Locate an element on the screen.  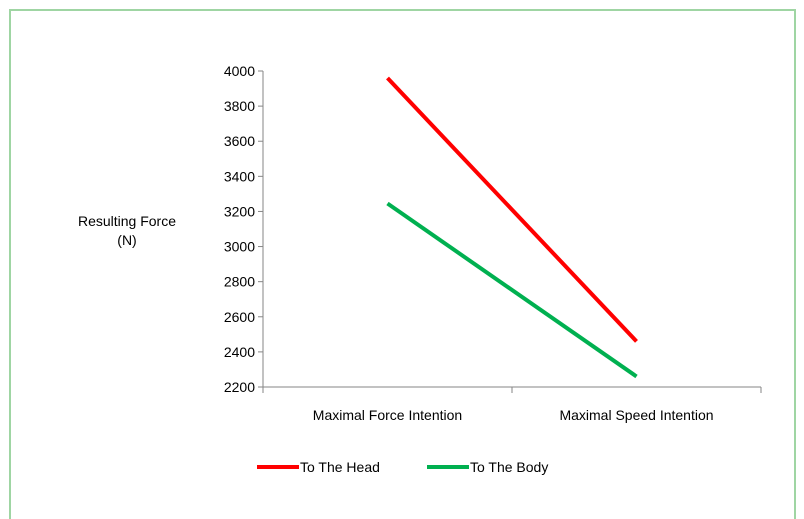
y-tick-label: 4000 is located at coordinates (239, 71).